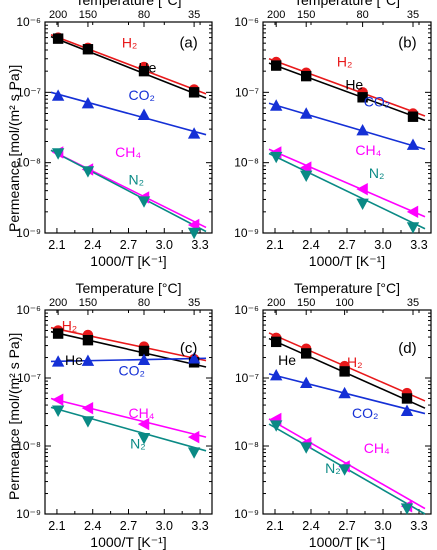 The width and height of the screenshot is (437, 550). What do you see at coordinates (128, 127) in the screenshot?
I see `plot-frame` at bounding box center [128, 127].